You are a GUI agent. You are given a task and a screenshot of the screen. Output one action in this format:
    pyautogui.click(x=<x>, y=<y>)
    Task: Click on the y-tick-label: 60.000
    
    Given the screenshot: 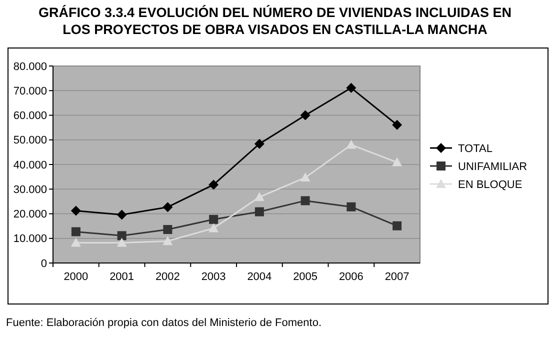 What is the action you would take?
    pyautogui.click(x=30, y=116)
    